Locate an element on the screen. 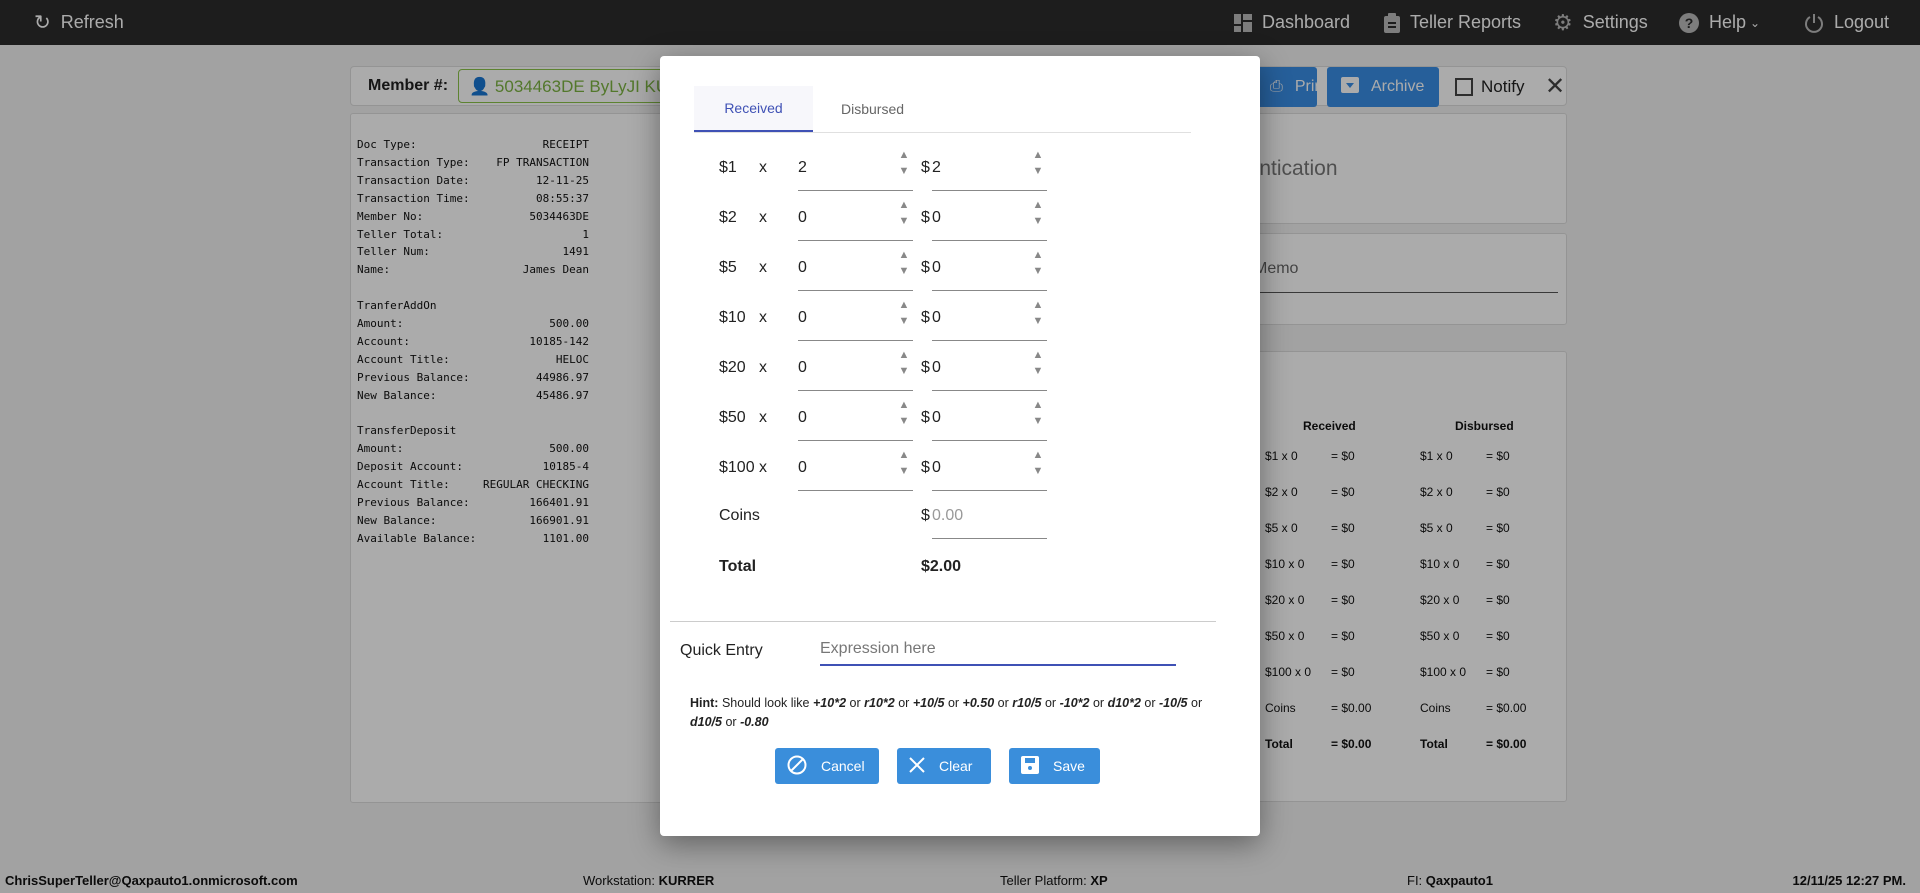  dashboard-link: Dashboard is located at coordinates (1292, 22).